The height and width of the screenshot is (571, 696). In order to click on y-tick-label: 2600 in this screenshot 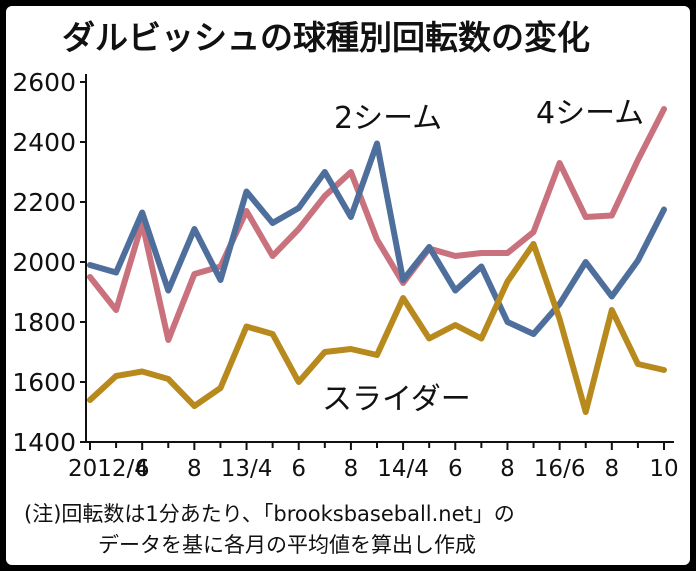, I will do `click(44, 82)`.